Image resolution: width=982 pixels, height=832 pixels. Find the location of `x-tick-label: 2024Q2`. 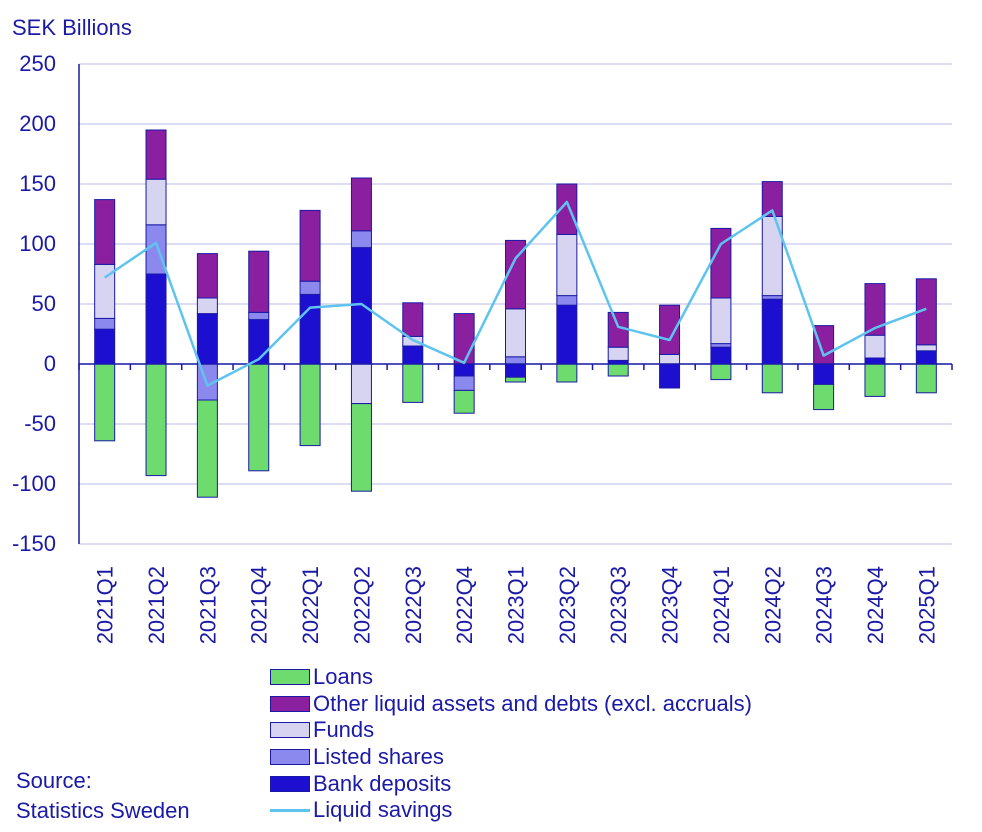

x-tick-label: 2024Q2 is located at coordinates (772, 605).